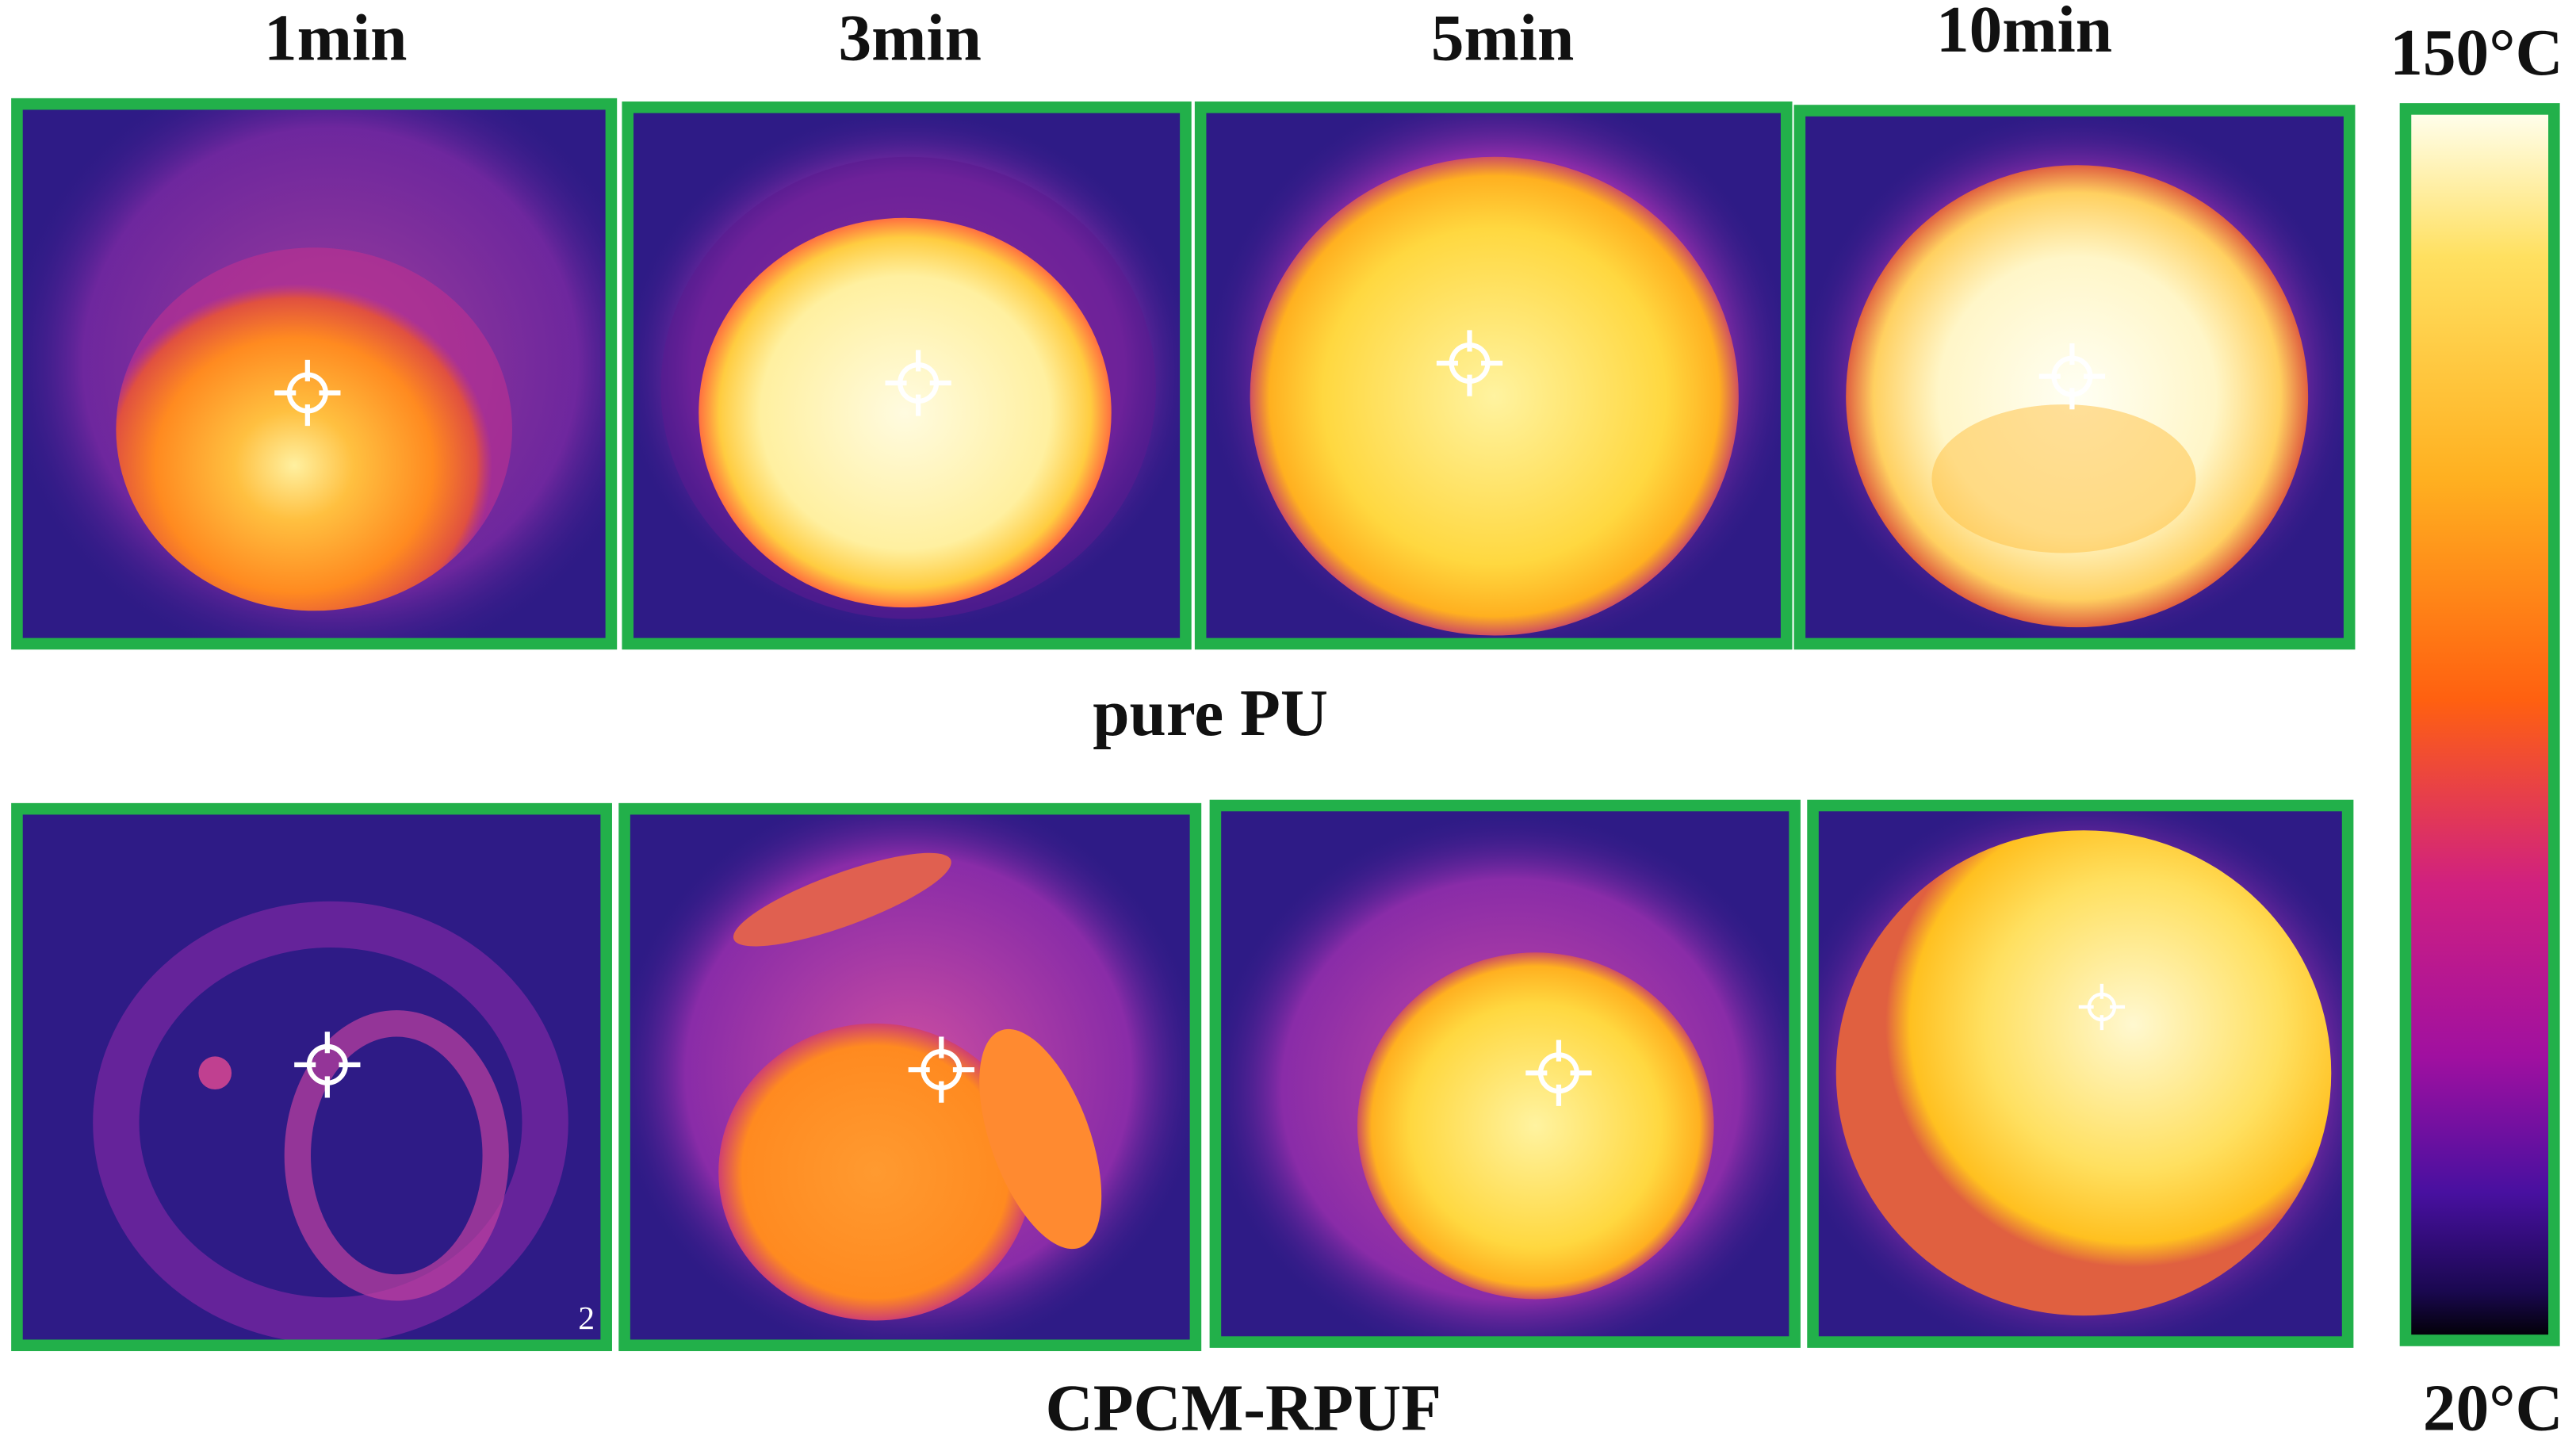  What do you see at coordinates (2479, 724) in the screenshot?
I see `colorbar` at bounding box center [2479, 724].